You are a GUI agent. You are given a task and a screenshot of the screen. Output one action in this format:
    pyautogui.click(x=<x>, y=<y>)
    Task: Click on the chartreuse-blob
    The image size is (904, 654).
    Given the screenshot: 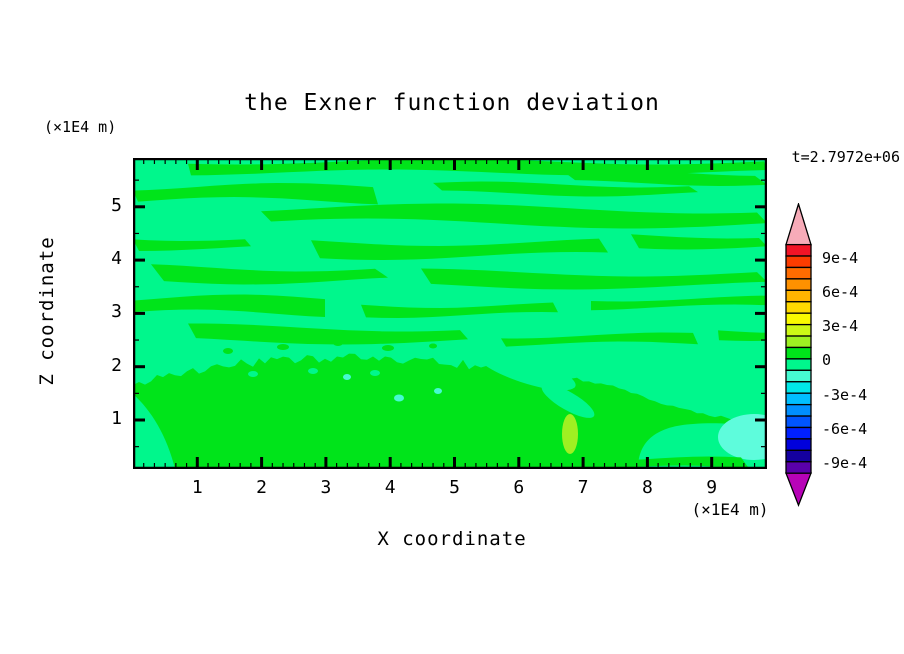 What is the action you would take?
    pyautogui.click(x=570, y=434)
    